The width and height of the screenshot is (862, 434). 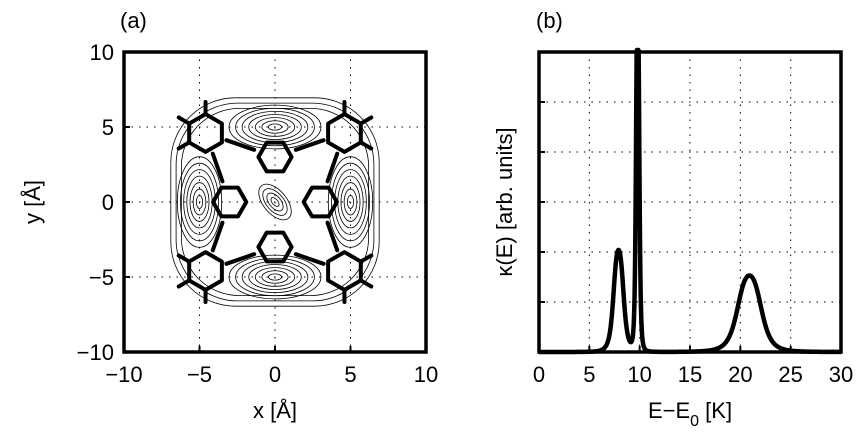 What do you see at coordinates (102, 52) in the screenshot?
I see `panel-a-ytick-label: 10` at bounding box center [102, 52].